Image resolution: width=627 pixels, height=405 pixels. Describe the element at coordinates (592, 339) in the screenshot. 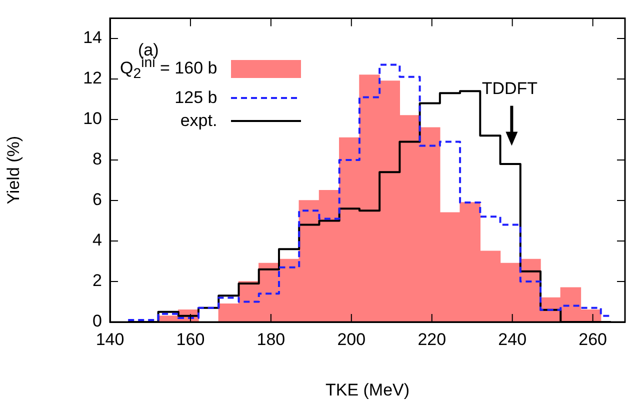

I see `x-tick-label: 260` at that location.